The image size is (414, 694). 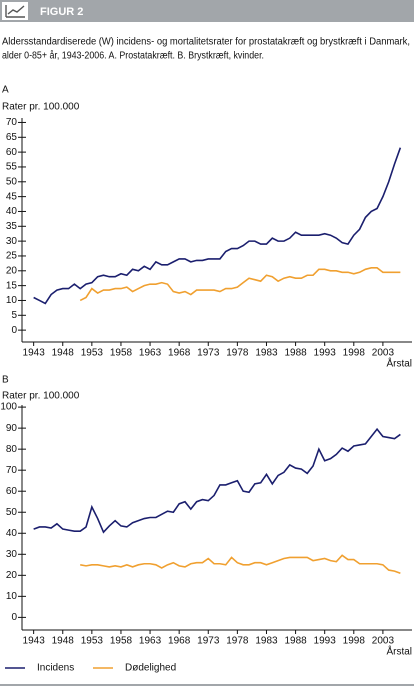 I want to click on y-tick-label: 5, so click(x=14, y=315).